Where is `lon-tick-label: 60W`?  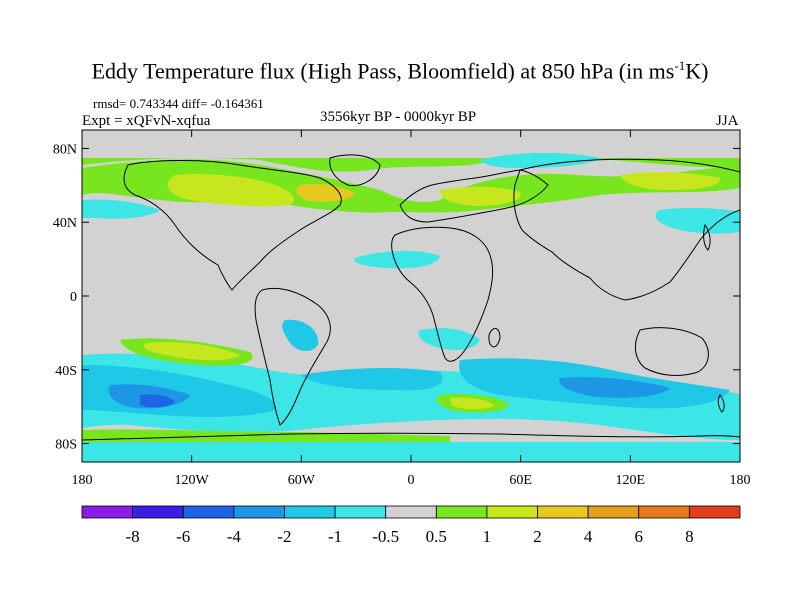 lon-tick-label: 60W is located at coordinates (302, 480).